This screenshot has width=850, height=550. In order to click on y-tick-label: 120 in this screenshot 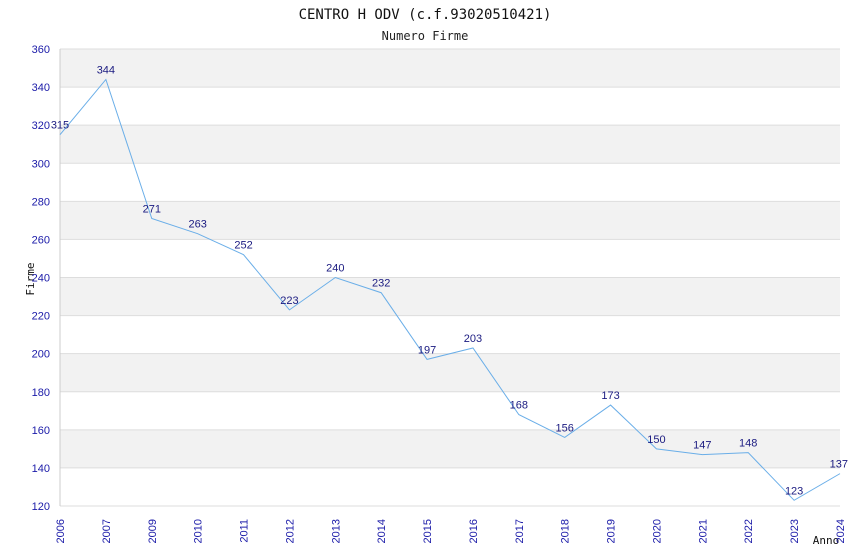, I will do `click(41, 507)`.